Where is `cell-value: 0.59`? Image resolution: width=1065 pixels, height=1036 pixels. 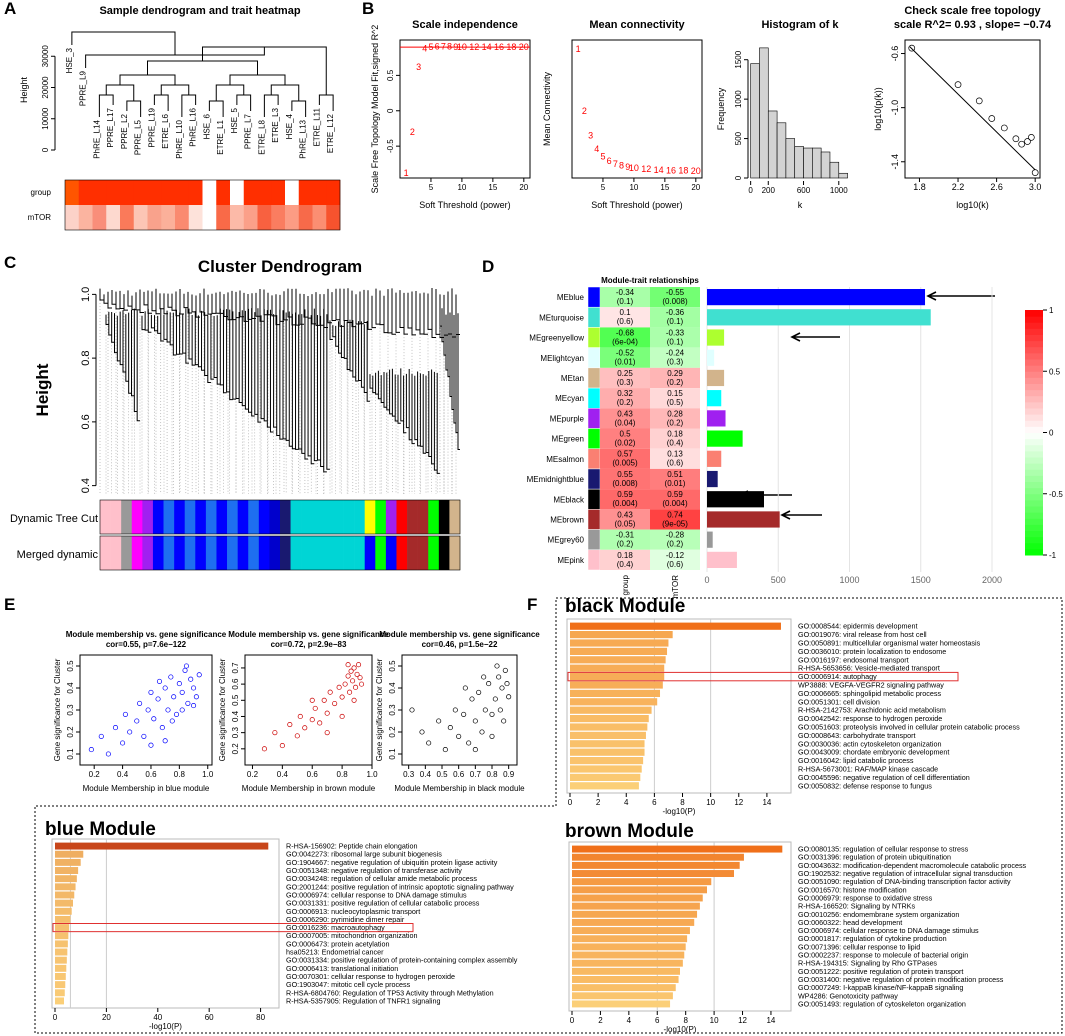 cell-value: 0.59 is located at coordinates (675, 494).